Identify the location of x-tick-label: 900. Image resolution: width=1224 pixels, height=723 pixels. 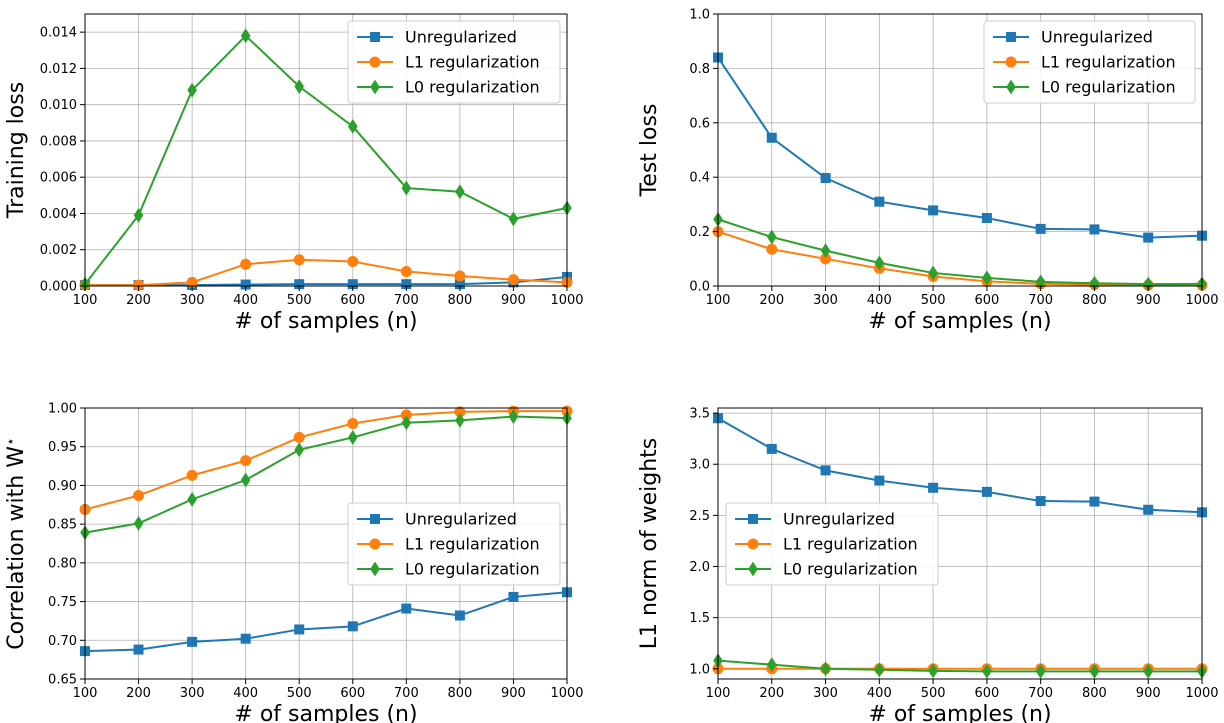
(513, 693).